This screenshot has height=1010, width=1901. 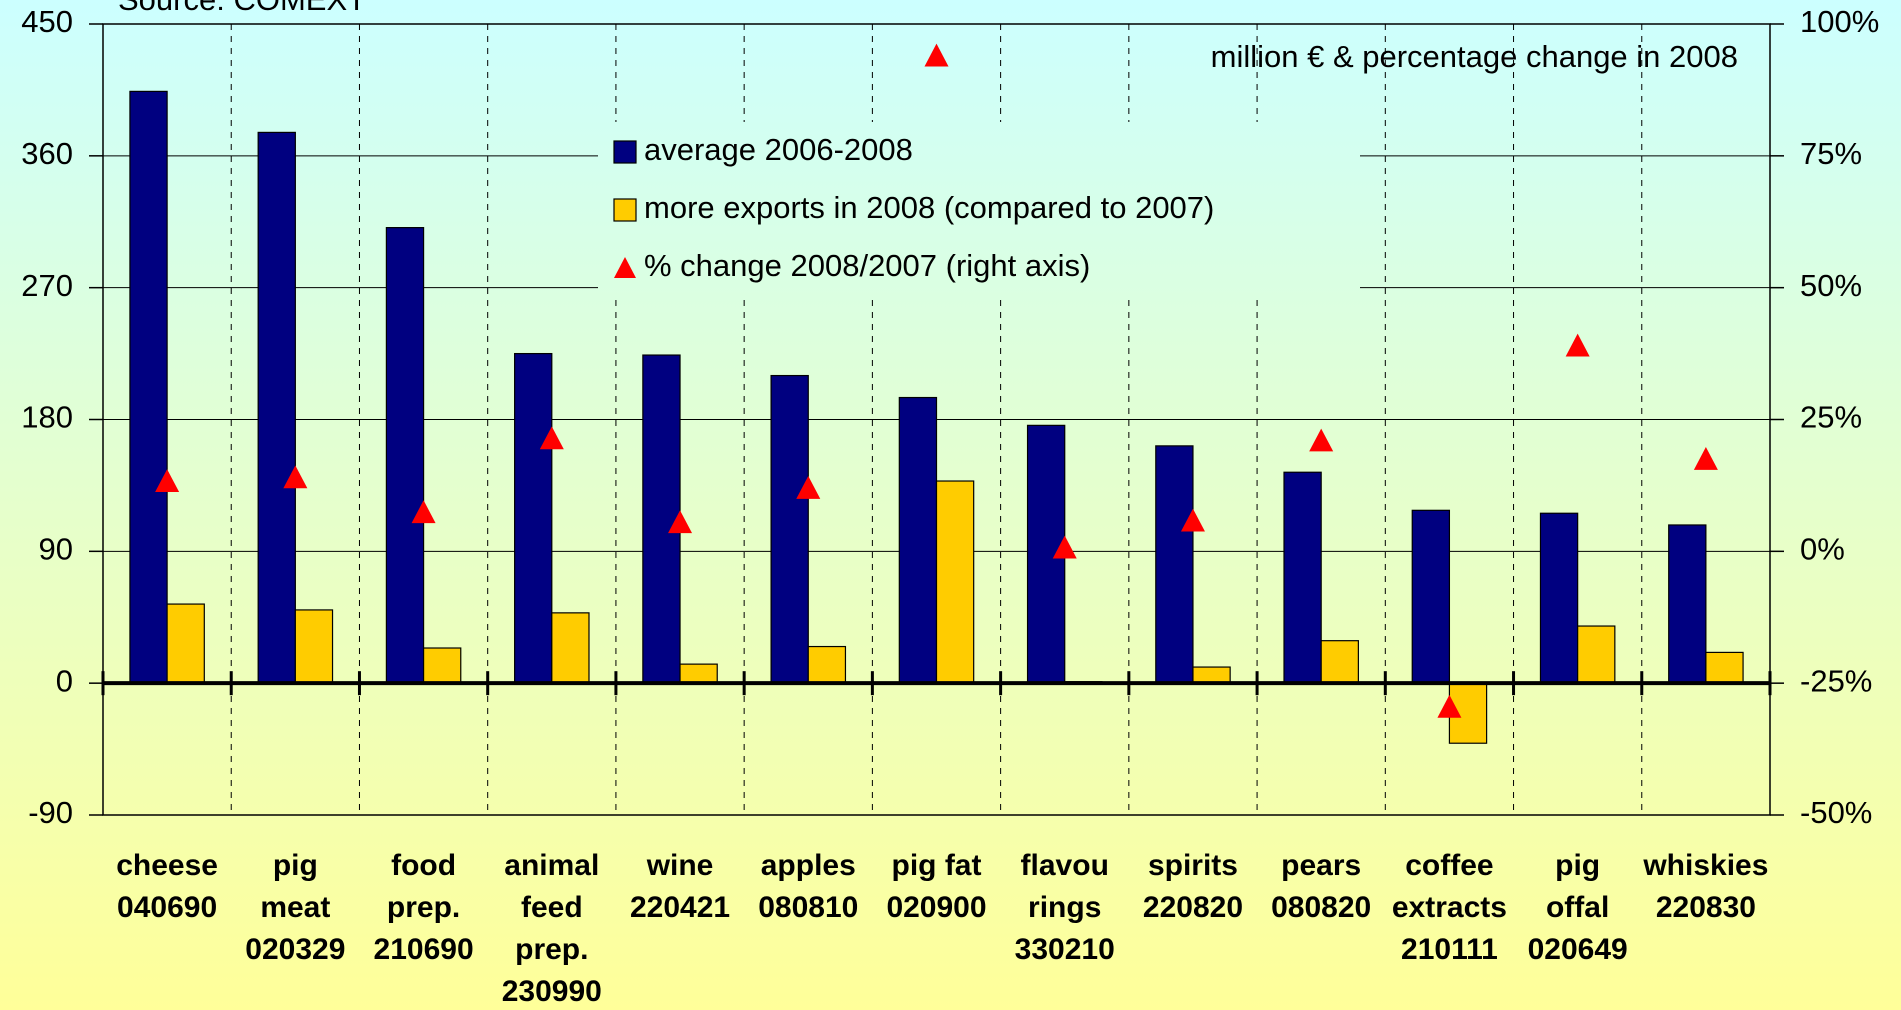 I want to click on y-tick-label: 270, so click(x=47, y=285).